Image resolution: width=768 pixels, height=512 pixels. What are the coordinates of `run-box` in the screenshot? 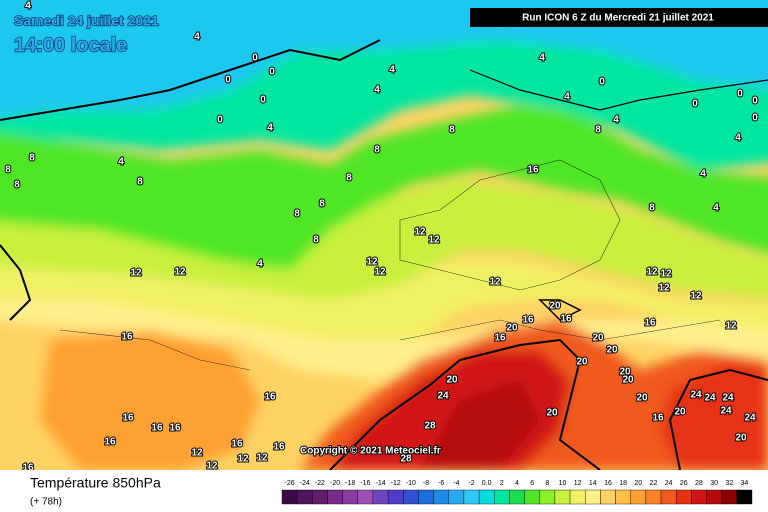 It's located at (619, 17).